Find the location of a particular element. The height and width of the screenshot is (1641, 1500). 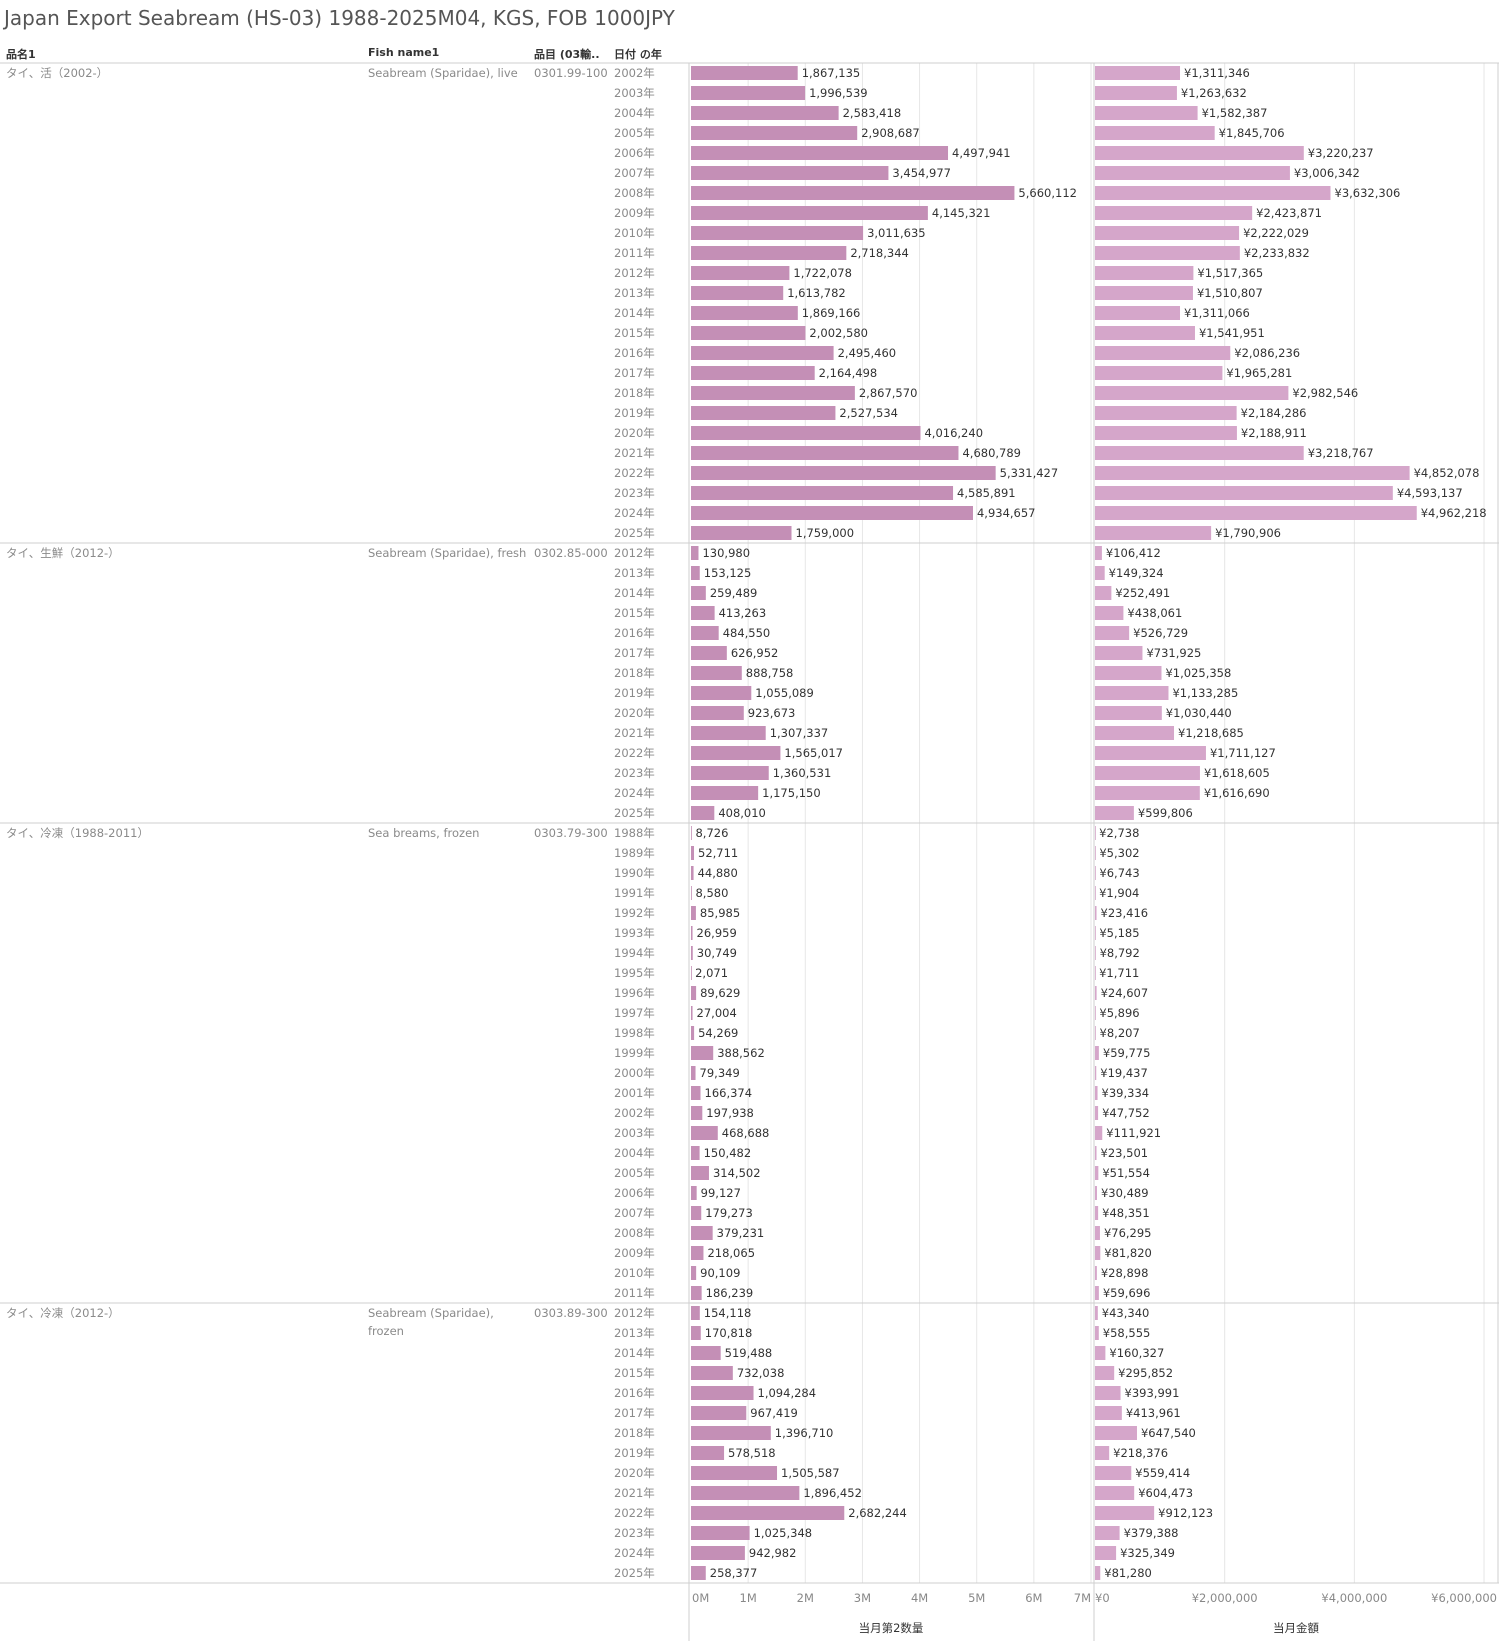

header-fish-name-en: Fish name1 is located at coordinates (404, 52).